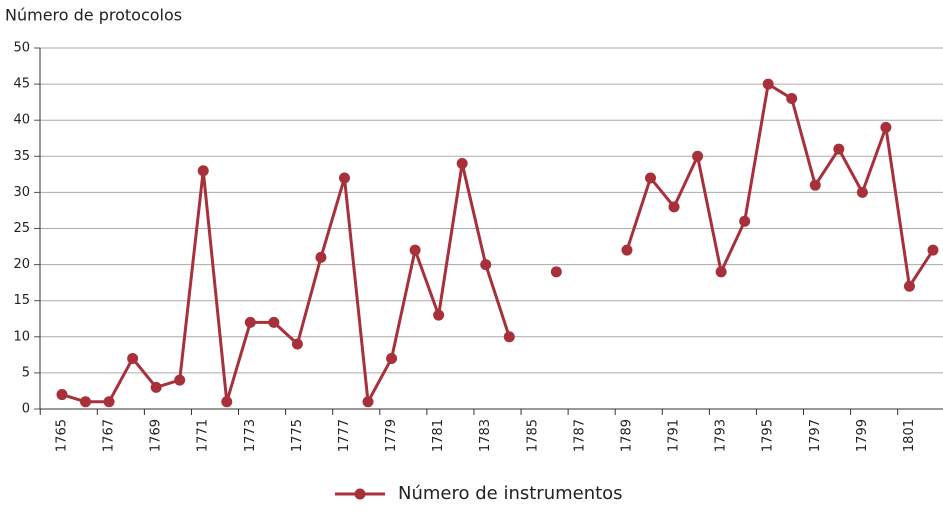 Image resolution: width=943 pixels, height=519 pixels. What do you see at coordinates (26, 409) in the screenshot?
I see `y-tick-label: 0` at bounding box center [26, 409].